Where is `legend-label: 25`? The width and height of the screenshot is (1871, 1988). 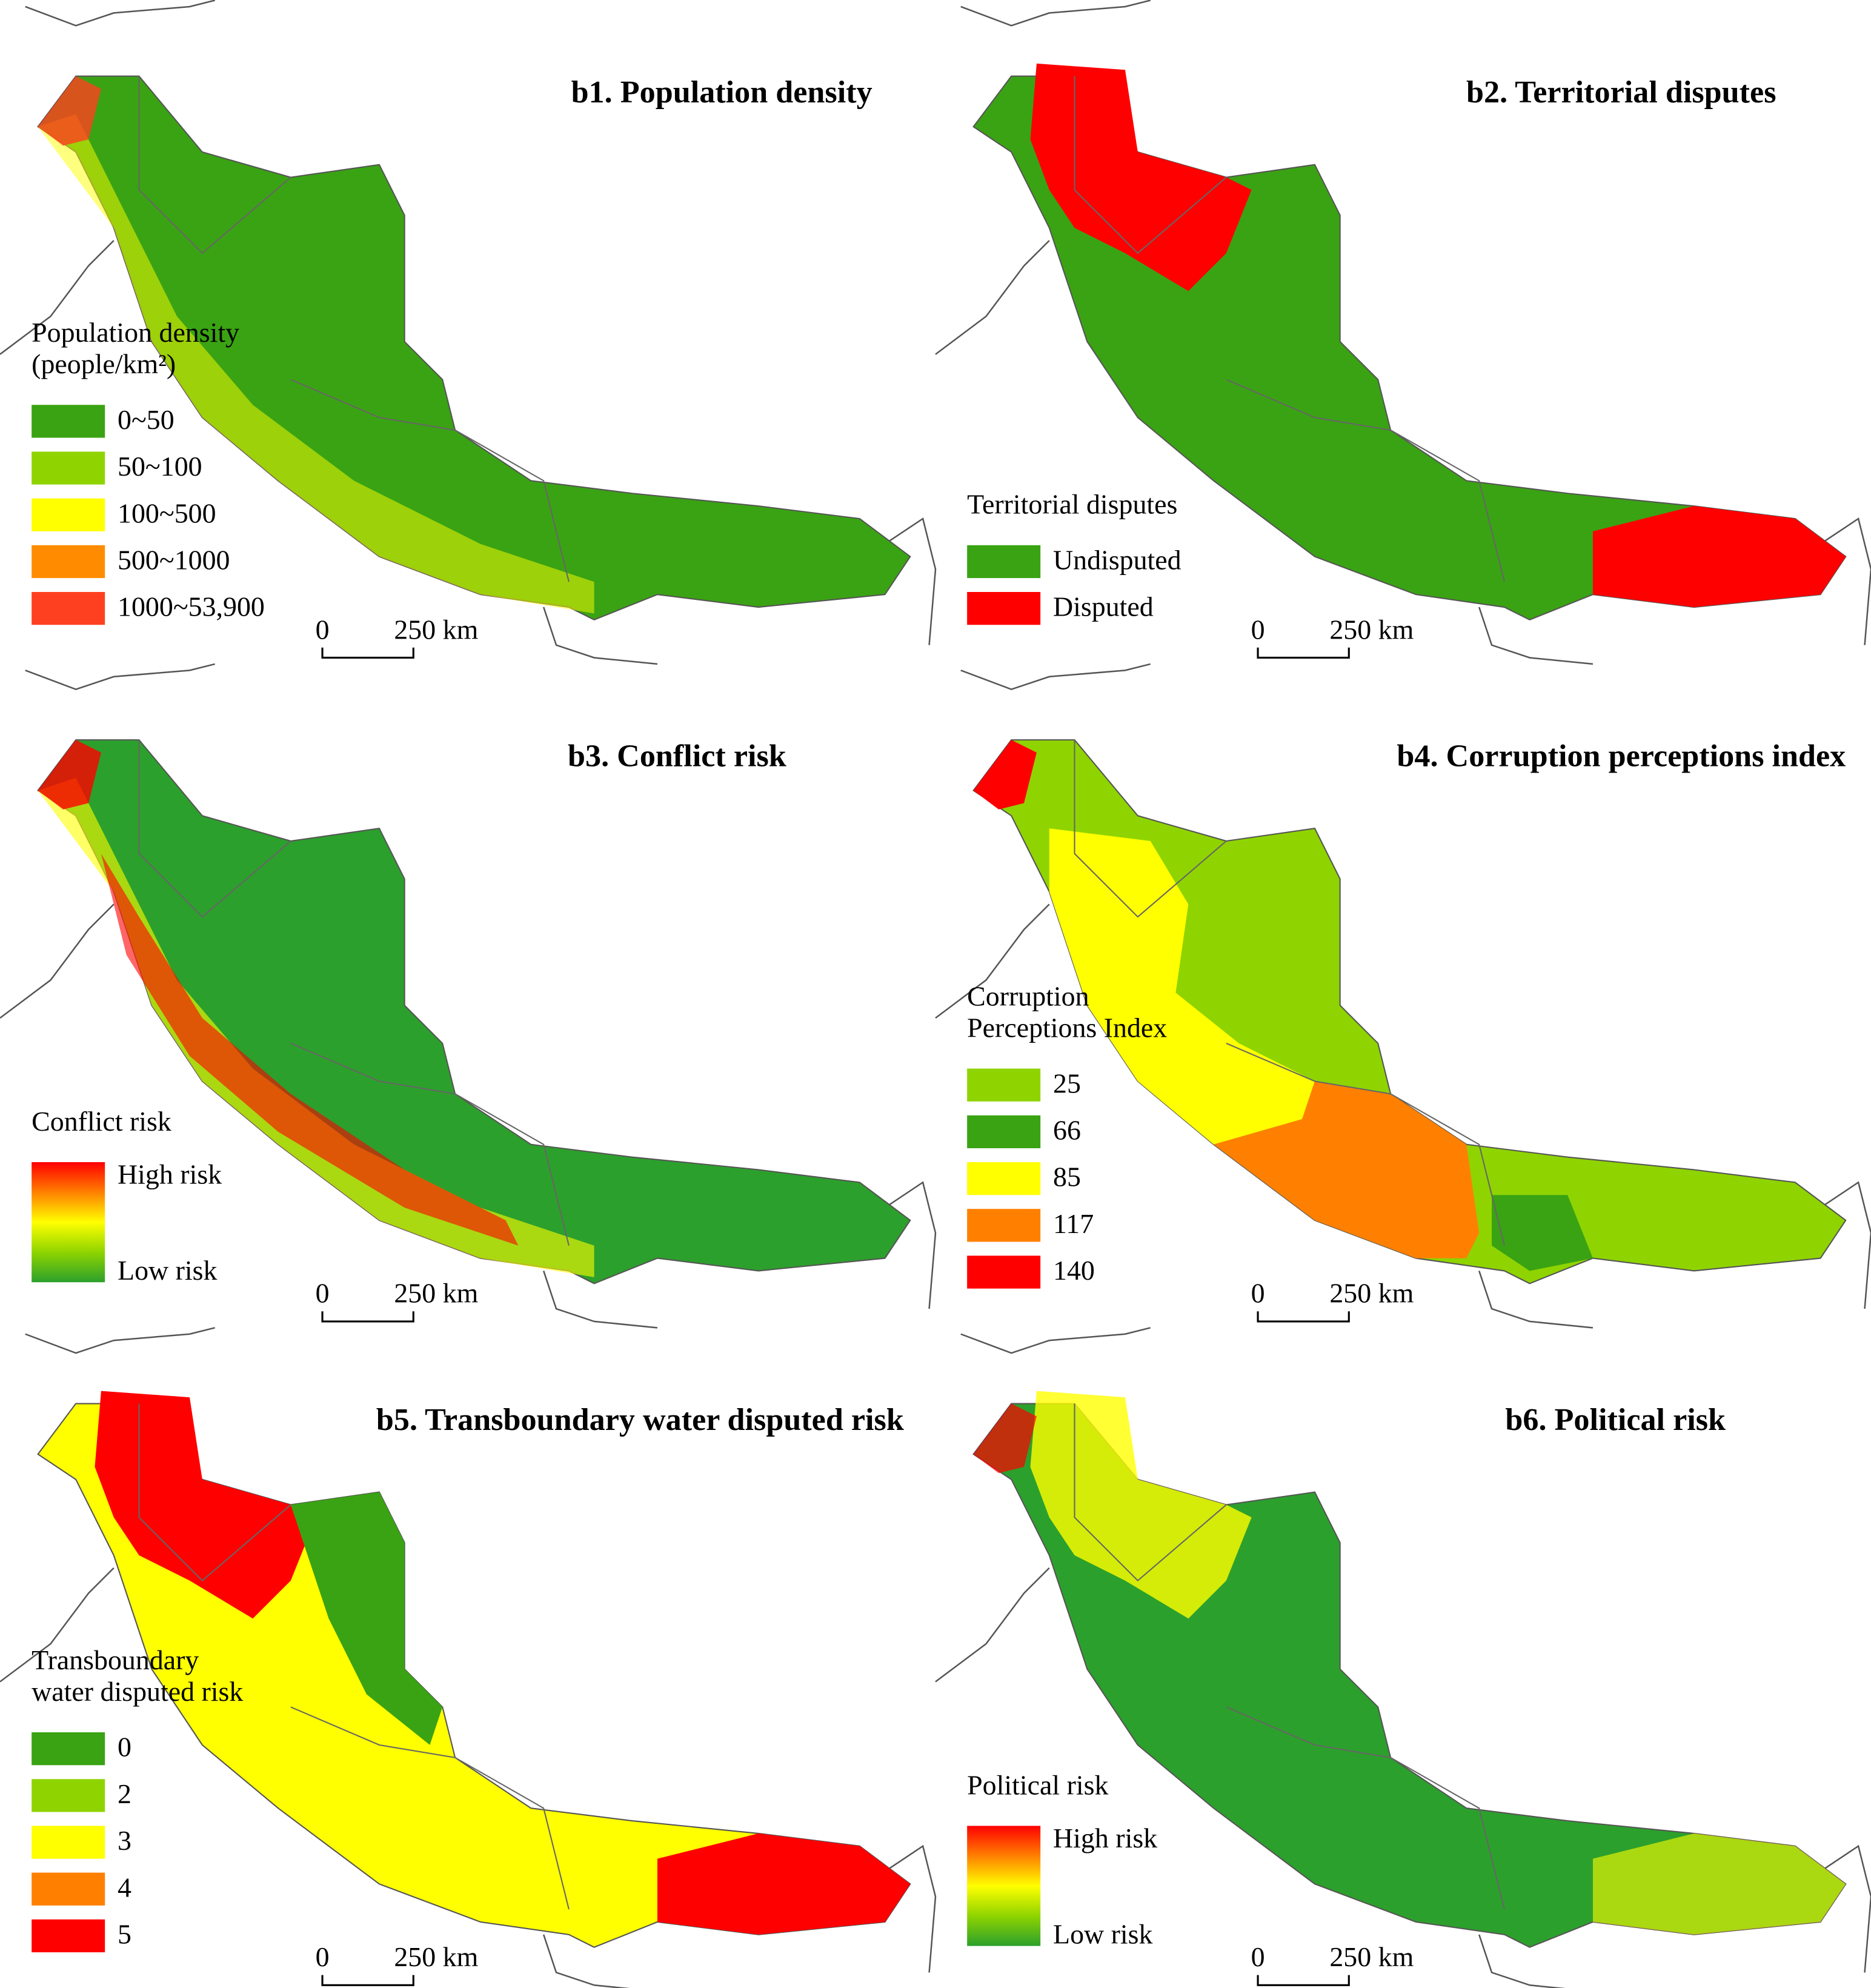
legend-label: 25 is located at coordinates (1067, 1083).